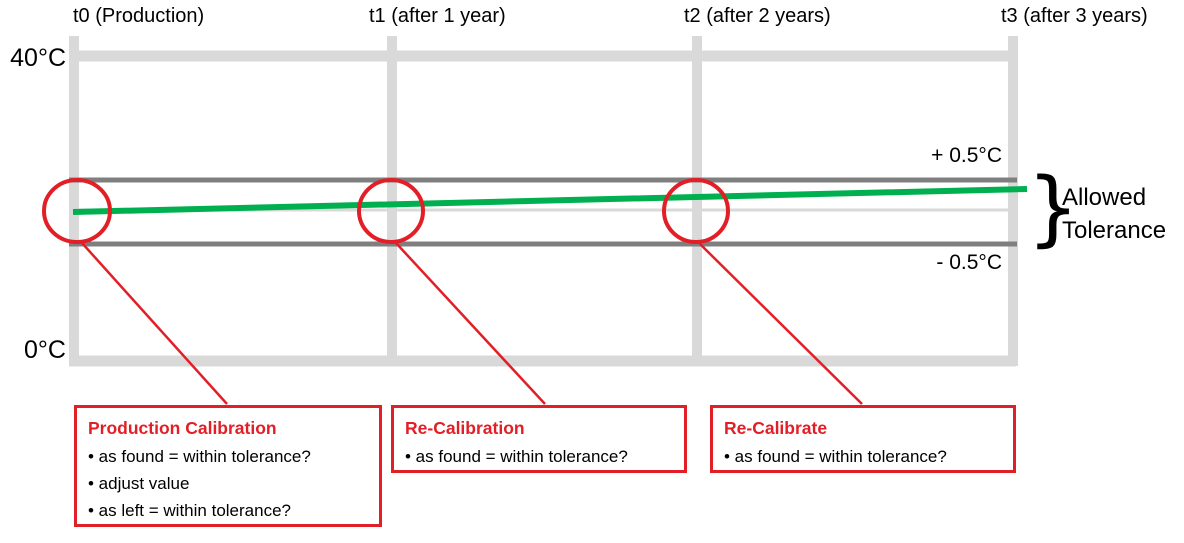 This screenshot has height=543, width=1184. What do you see at coordinates (696, 211) in the screenshot?
I see `calibration-circle-t2` at bounding box center [696, 211].